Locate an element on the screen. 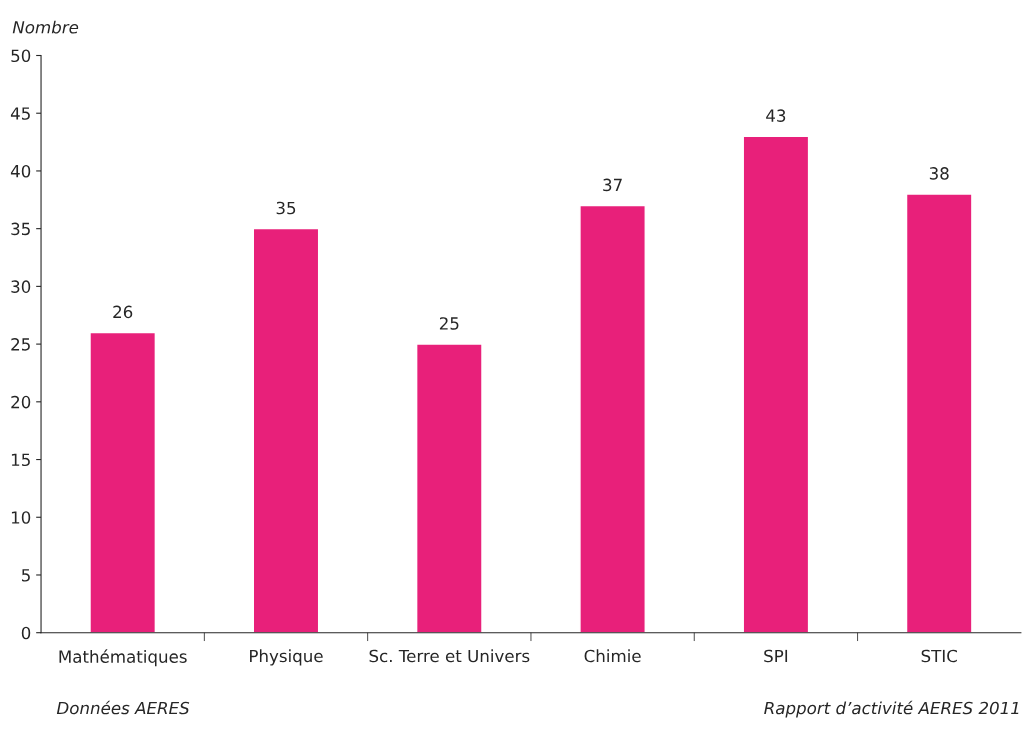 The width and height of the screenshot is (1026, 740). data-label: 25 is located at coordinates (449, 323).